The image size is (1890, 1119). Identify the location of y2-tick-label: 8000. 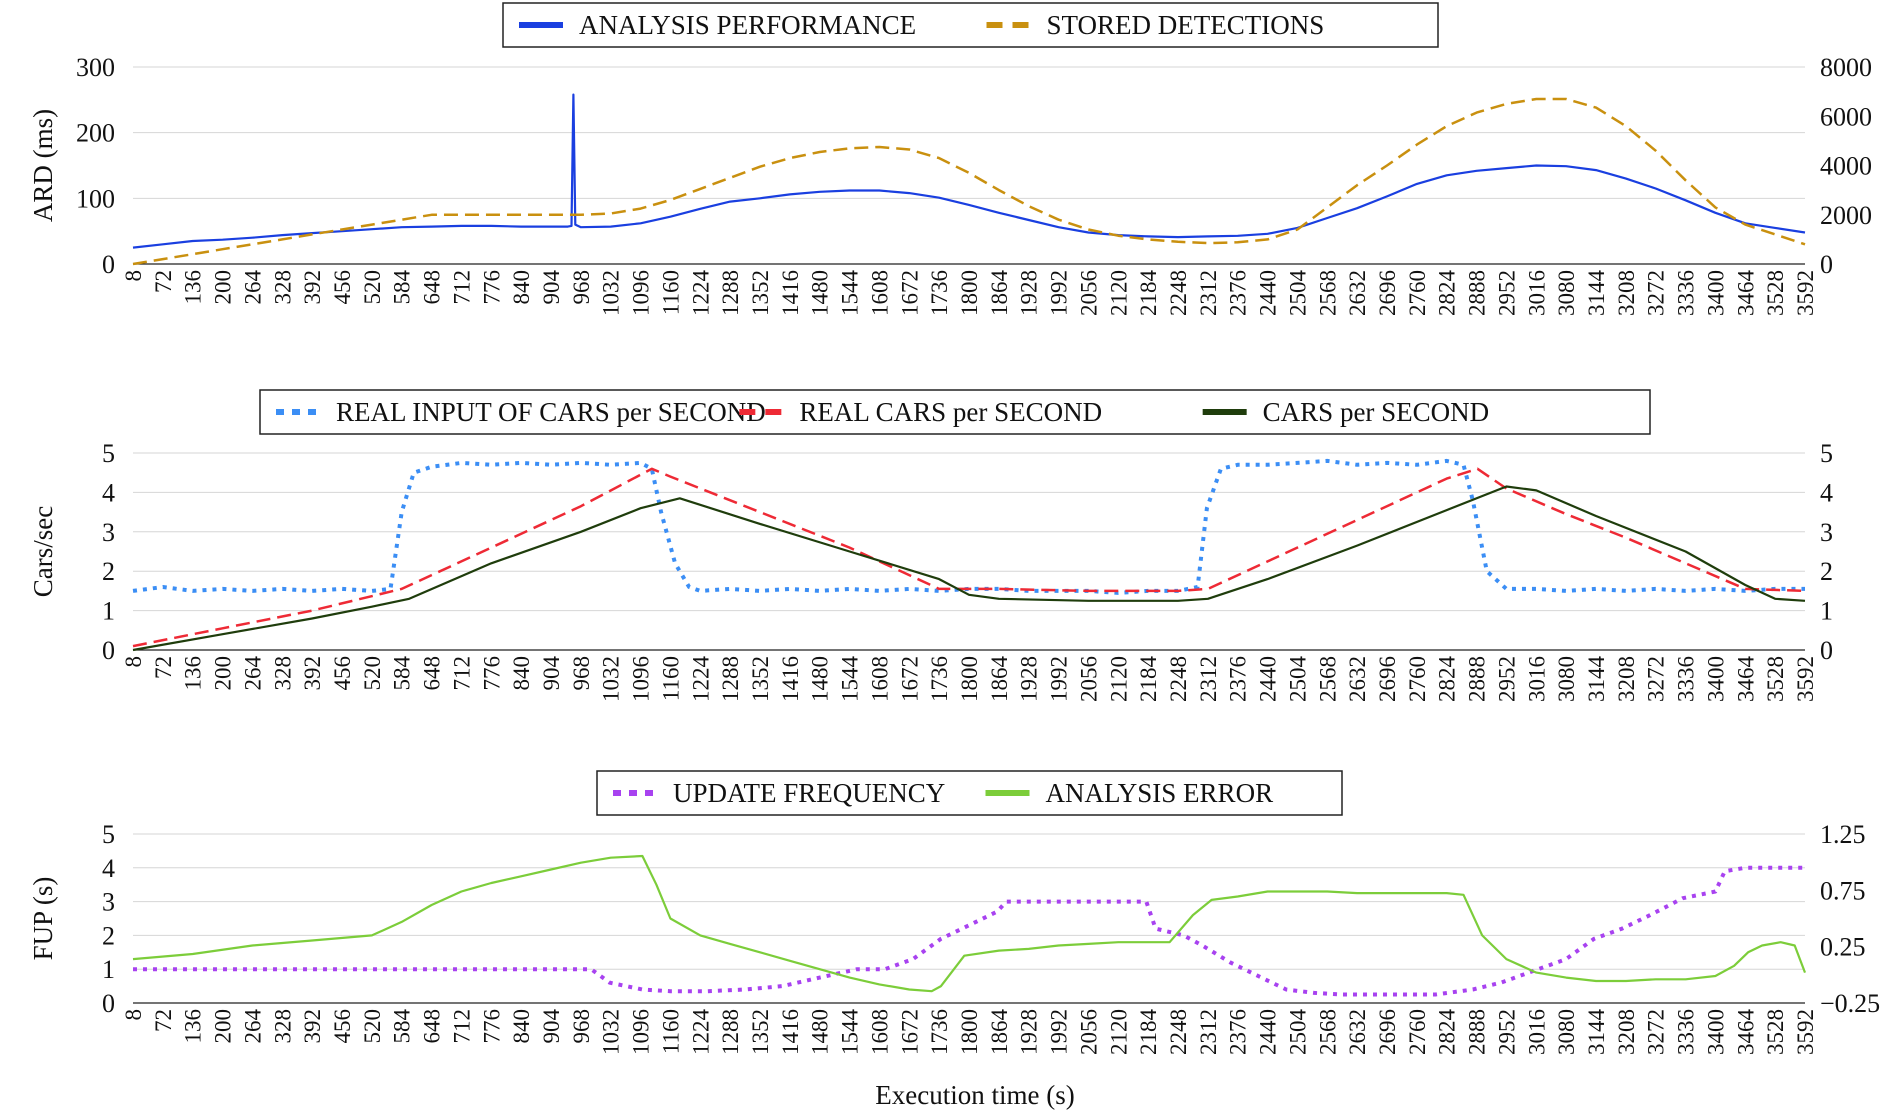
(1846, 67).